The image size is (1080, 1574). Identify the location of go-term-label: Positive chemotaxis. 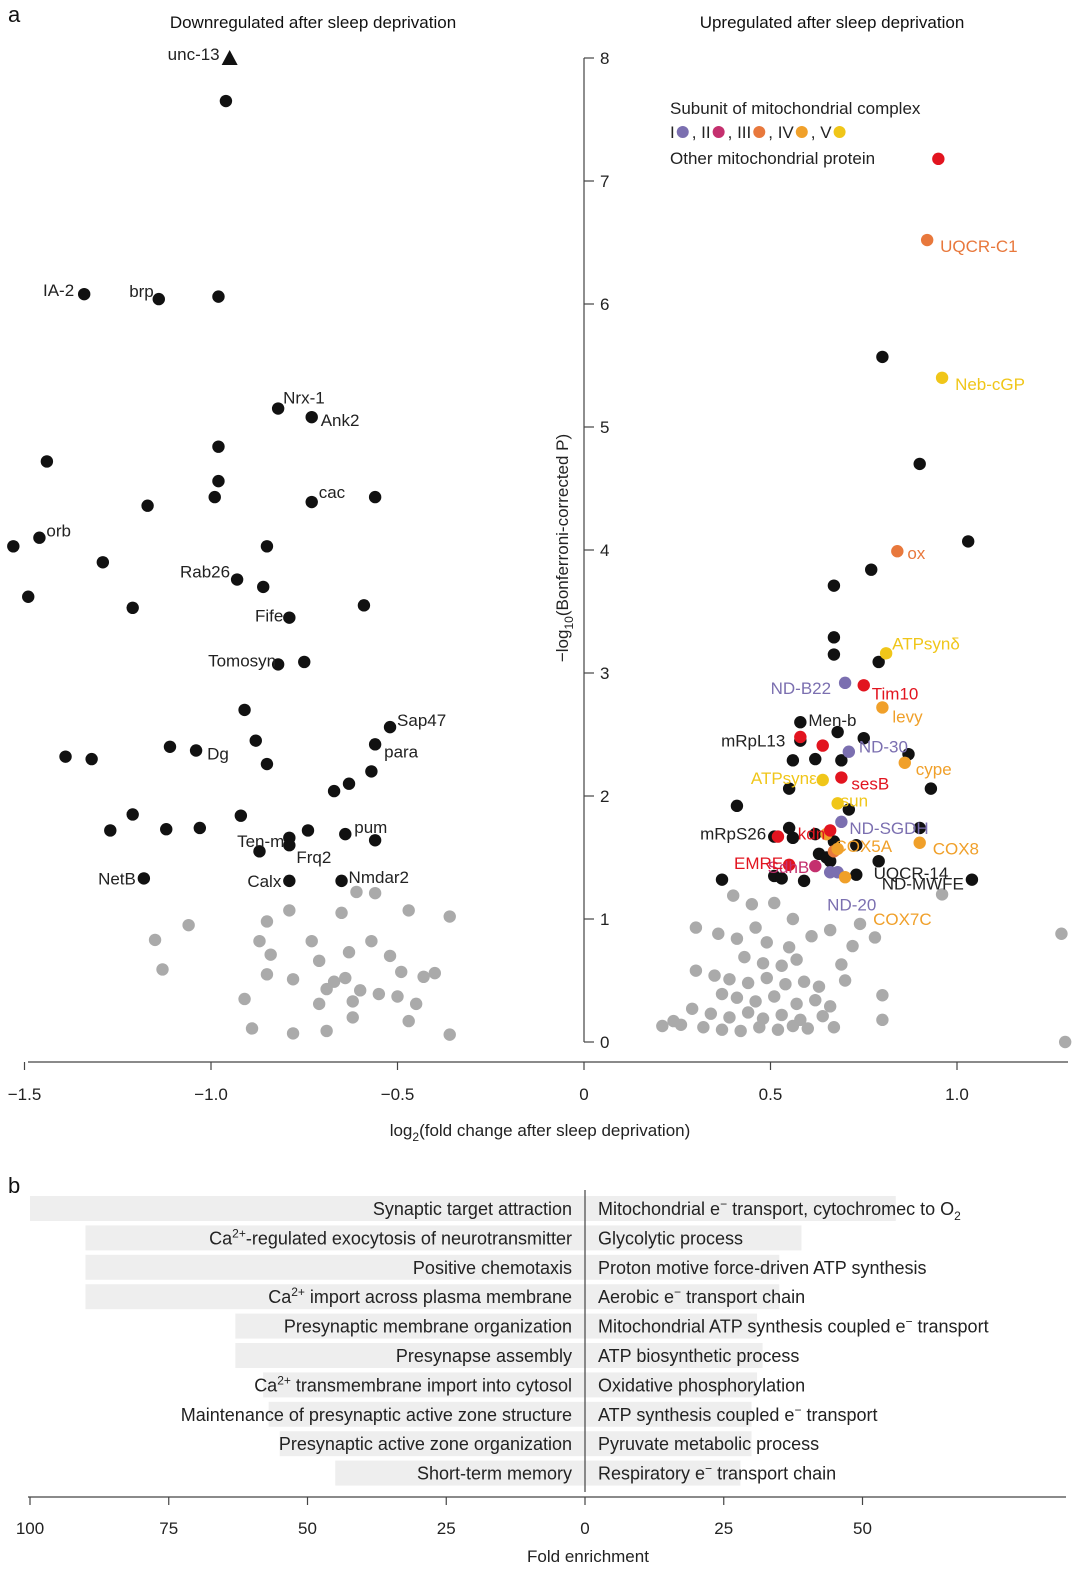
(492, 1268).